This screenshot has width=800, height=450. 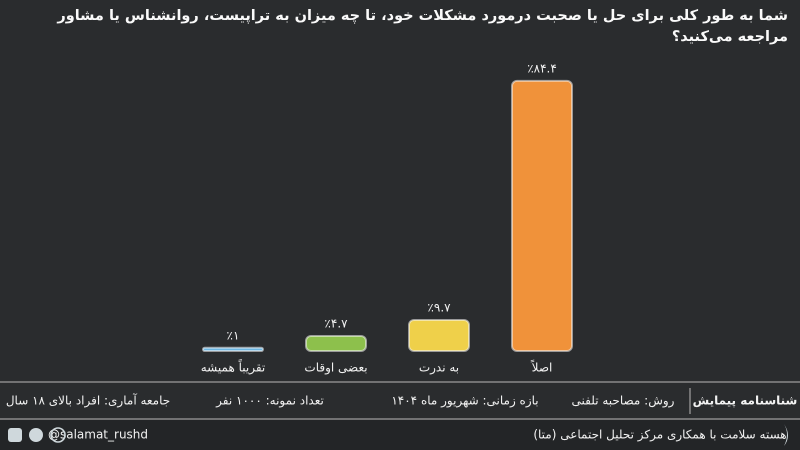 I want to click on x-tick-label: اصلاً, so click(x=542, y=367).